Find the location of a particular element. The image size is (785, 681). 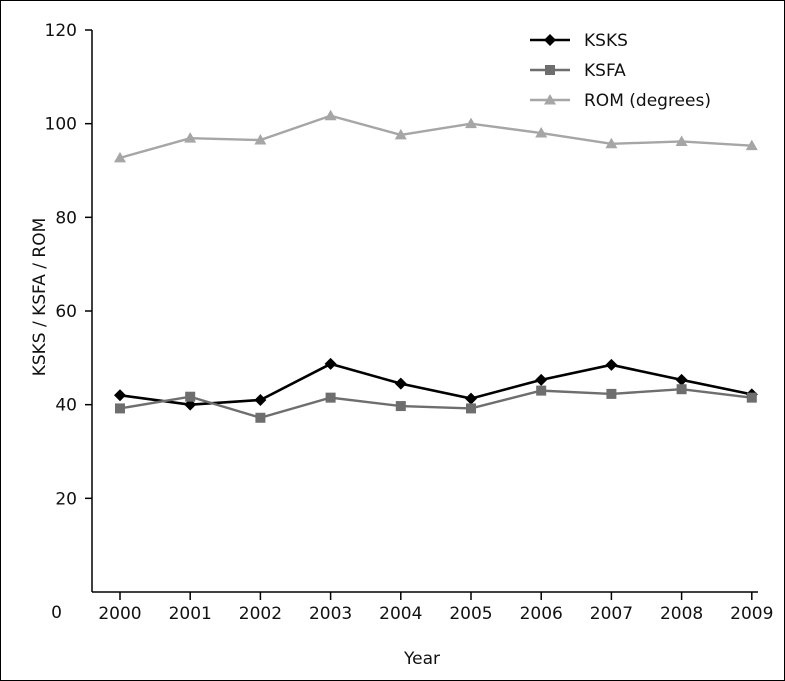

y-tick-label: 120 is located at coordinates (61, 31).